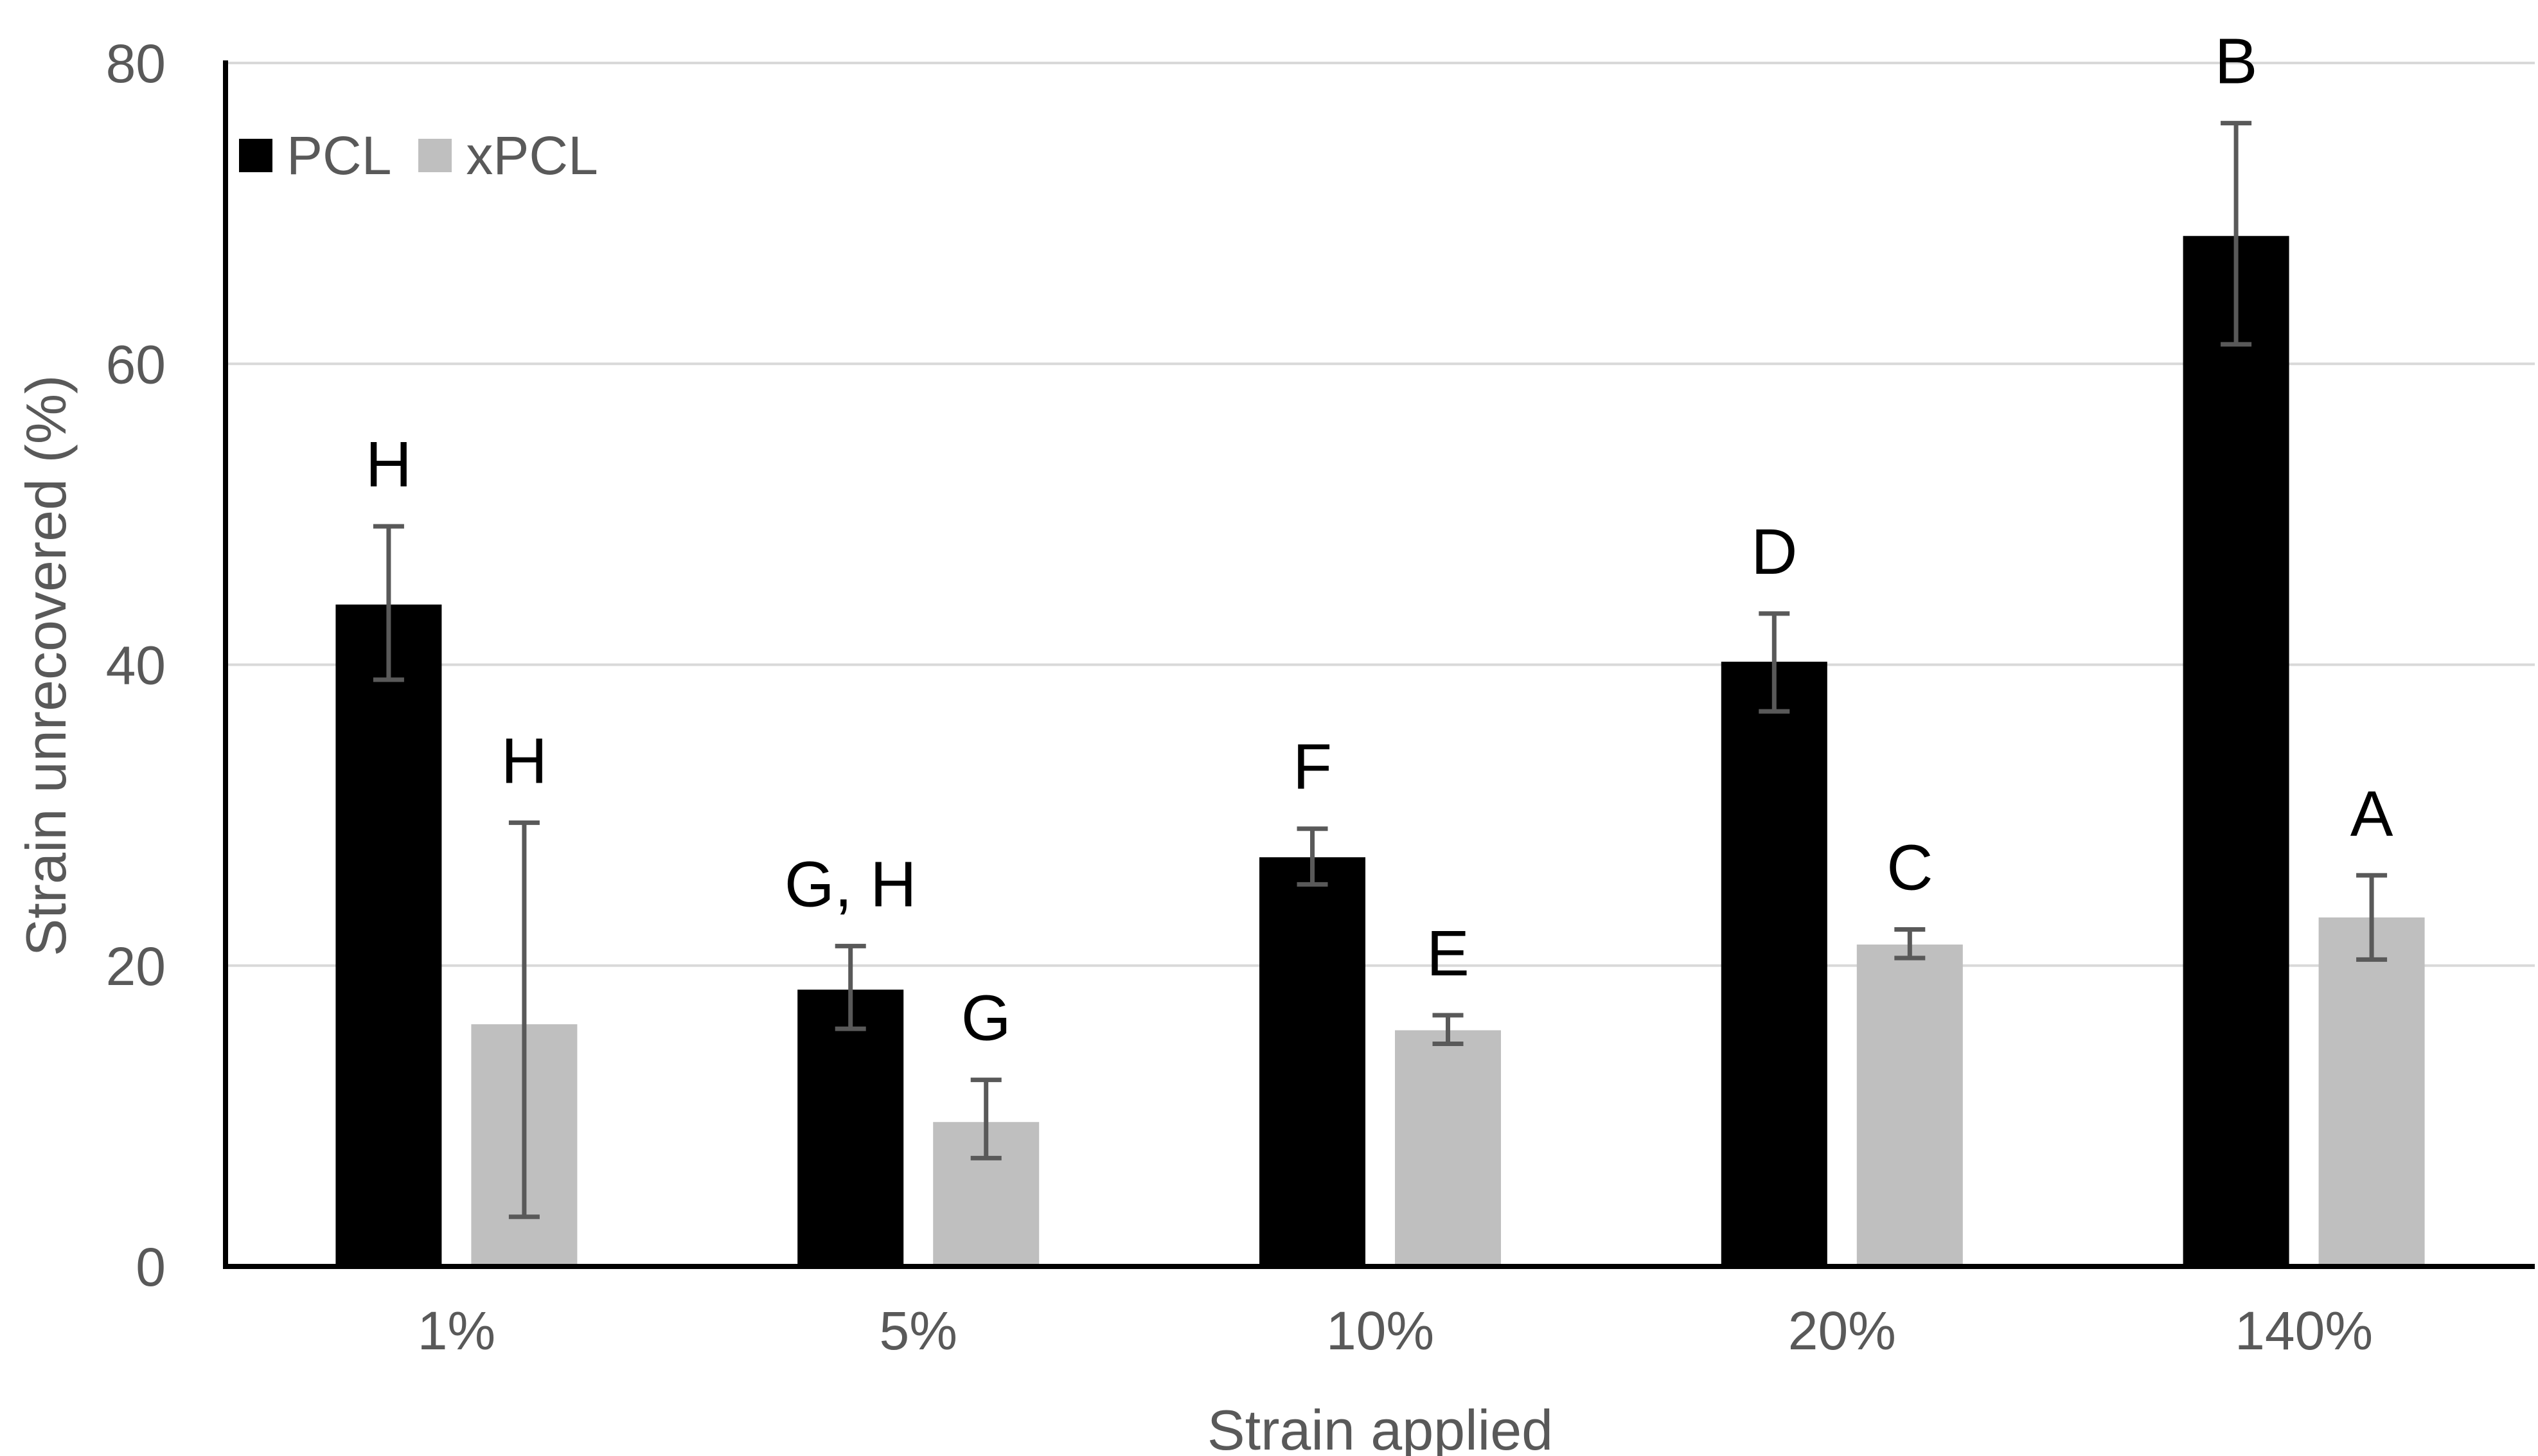 Image resolution: width=2538 pixels, height=1456 pixels. I want to click on pcl-swatch-icon, so click(255, 155).